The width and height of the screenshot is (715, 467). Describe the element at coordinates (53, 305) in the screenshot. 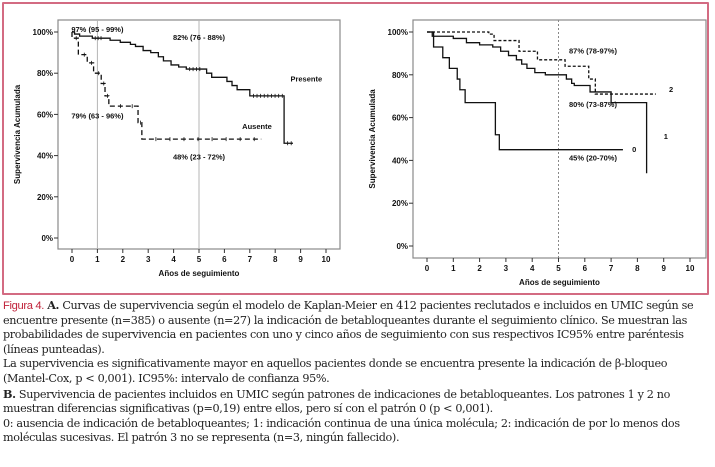

I see `part-a-label: A.` at that location.